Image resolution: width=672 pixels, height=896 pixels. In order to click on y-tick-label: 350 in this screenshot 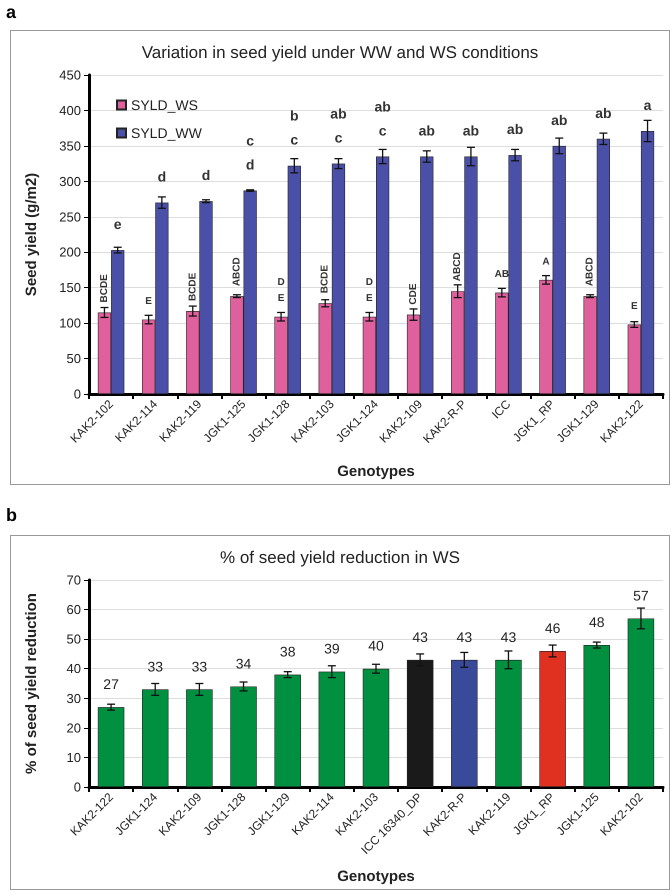, I will do `click(70, 146)`.